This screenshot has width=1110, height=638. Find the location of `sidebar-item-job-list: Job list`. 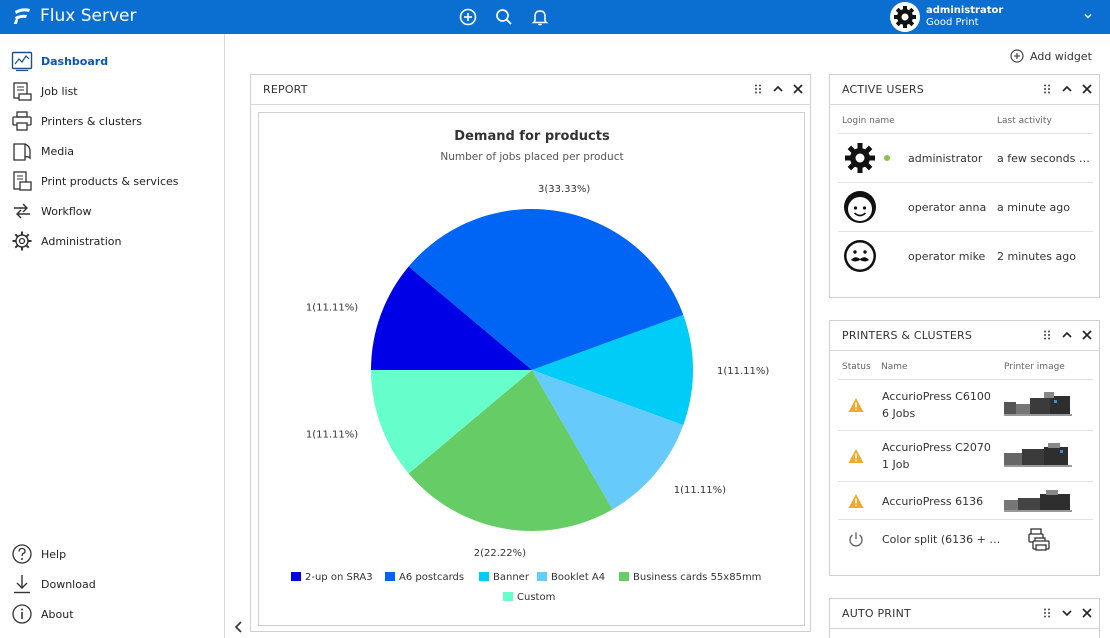

sidebar-item-job-list: Job list is located at coordinates (44, 91).